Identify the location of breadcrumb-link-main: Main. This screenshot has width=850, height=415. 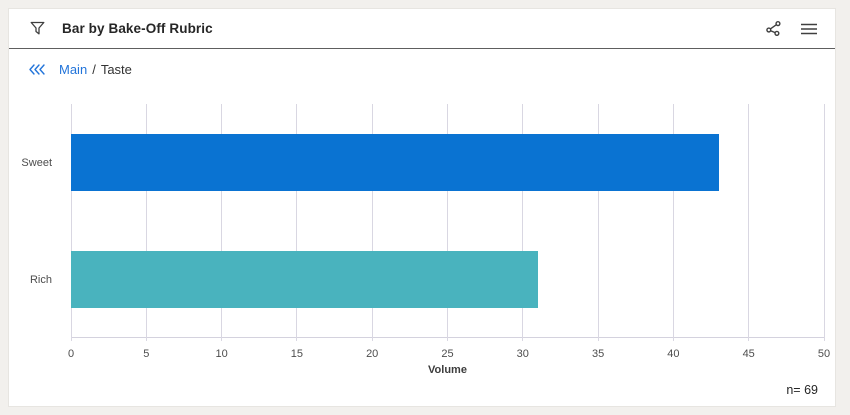
(73, 69).